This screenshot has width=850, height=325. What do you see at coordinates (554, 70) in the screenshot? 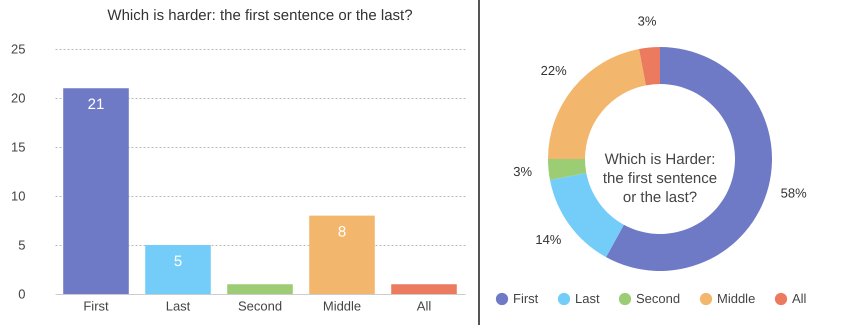
I see `data-label: 22%` at bounding box center [554, 70].